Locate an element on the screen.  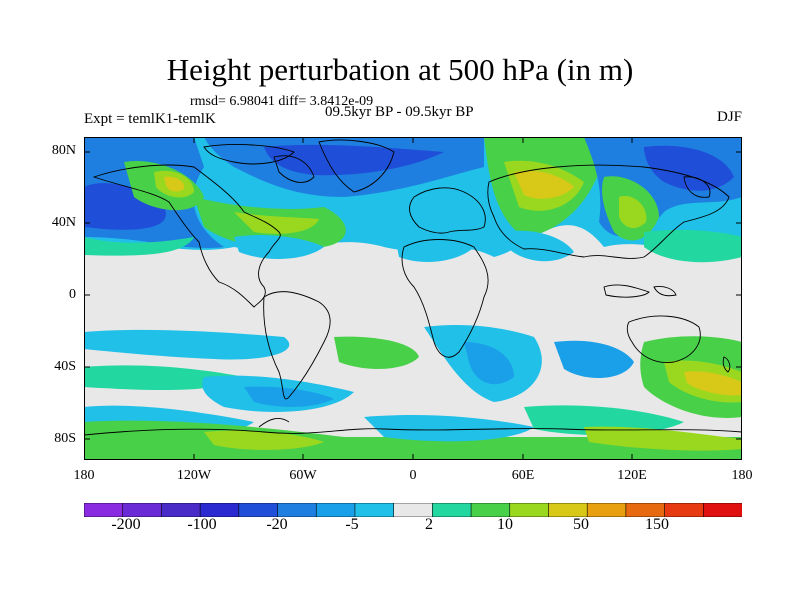
lon-tick-180w: 180 is located at coordinates (84, 475).